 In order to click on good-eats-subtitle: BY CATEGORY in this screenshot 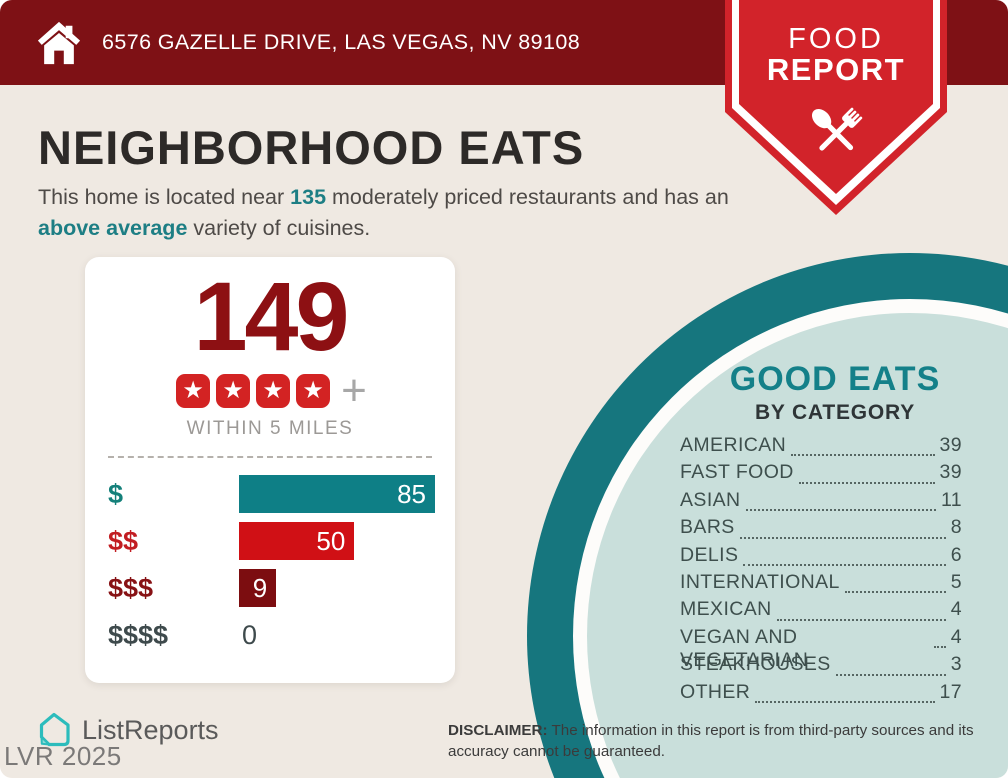, I will do `click(835, 412)`.